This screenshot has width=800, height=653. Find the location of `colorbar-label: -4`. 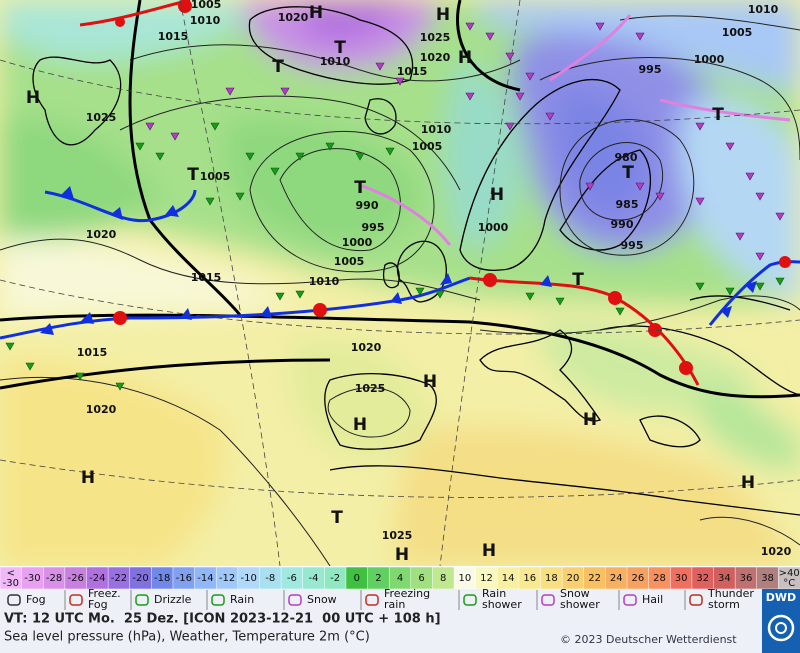

colorbar-label: -4 is located at coordinates (314, 578).